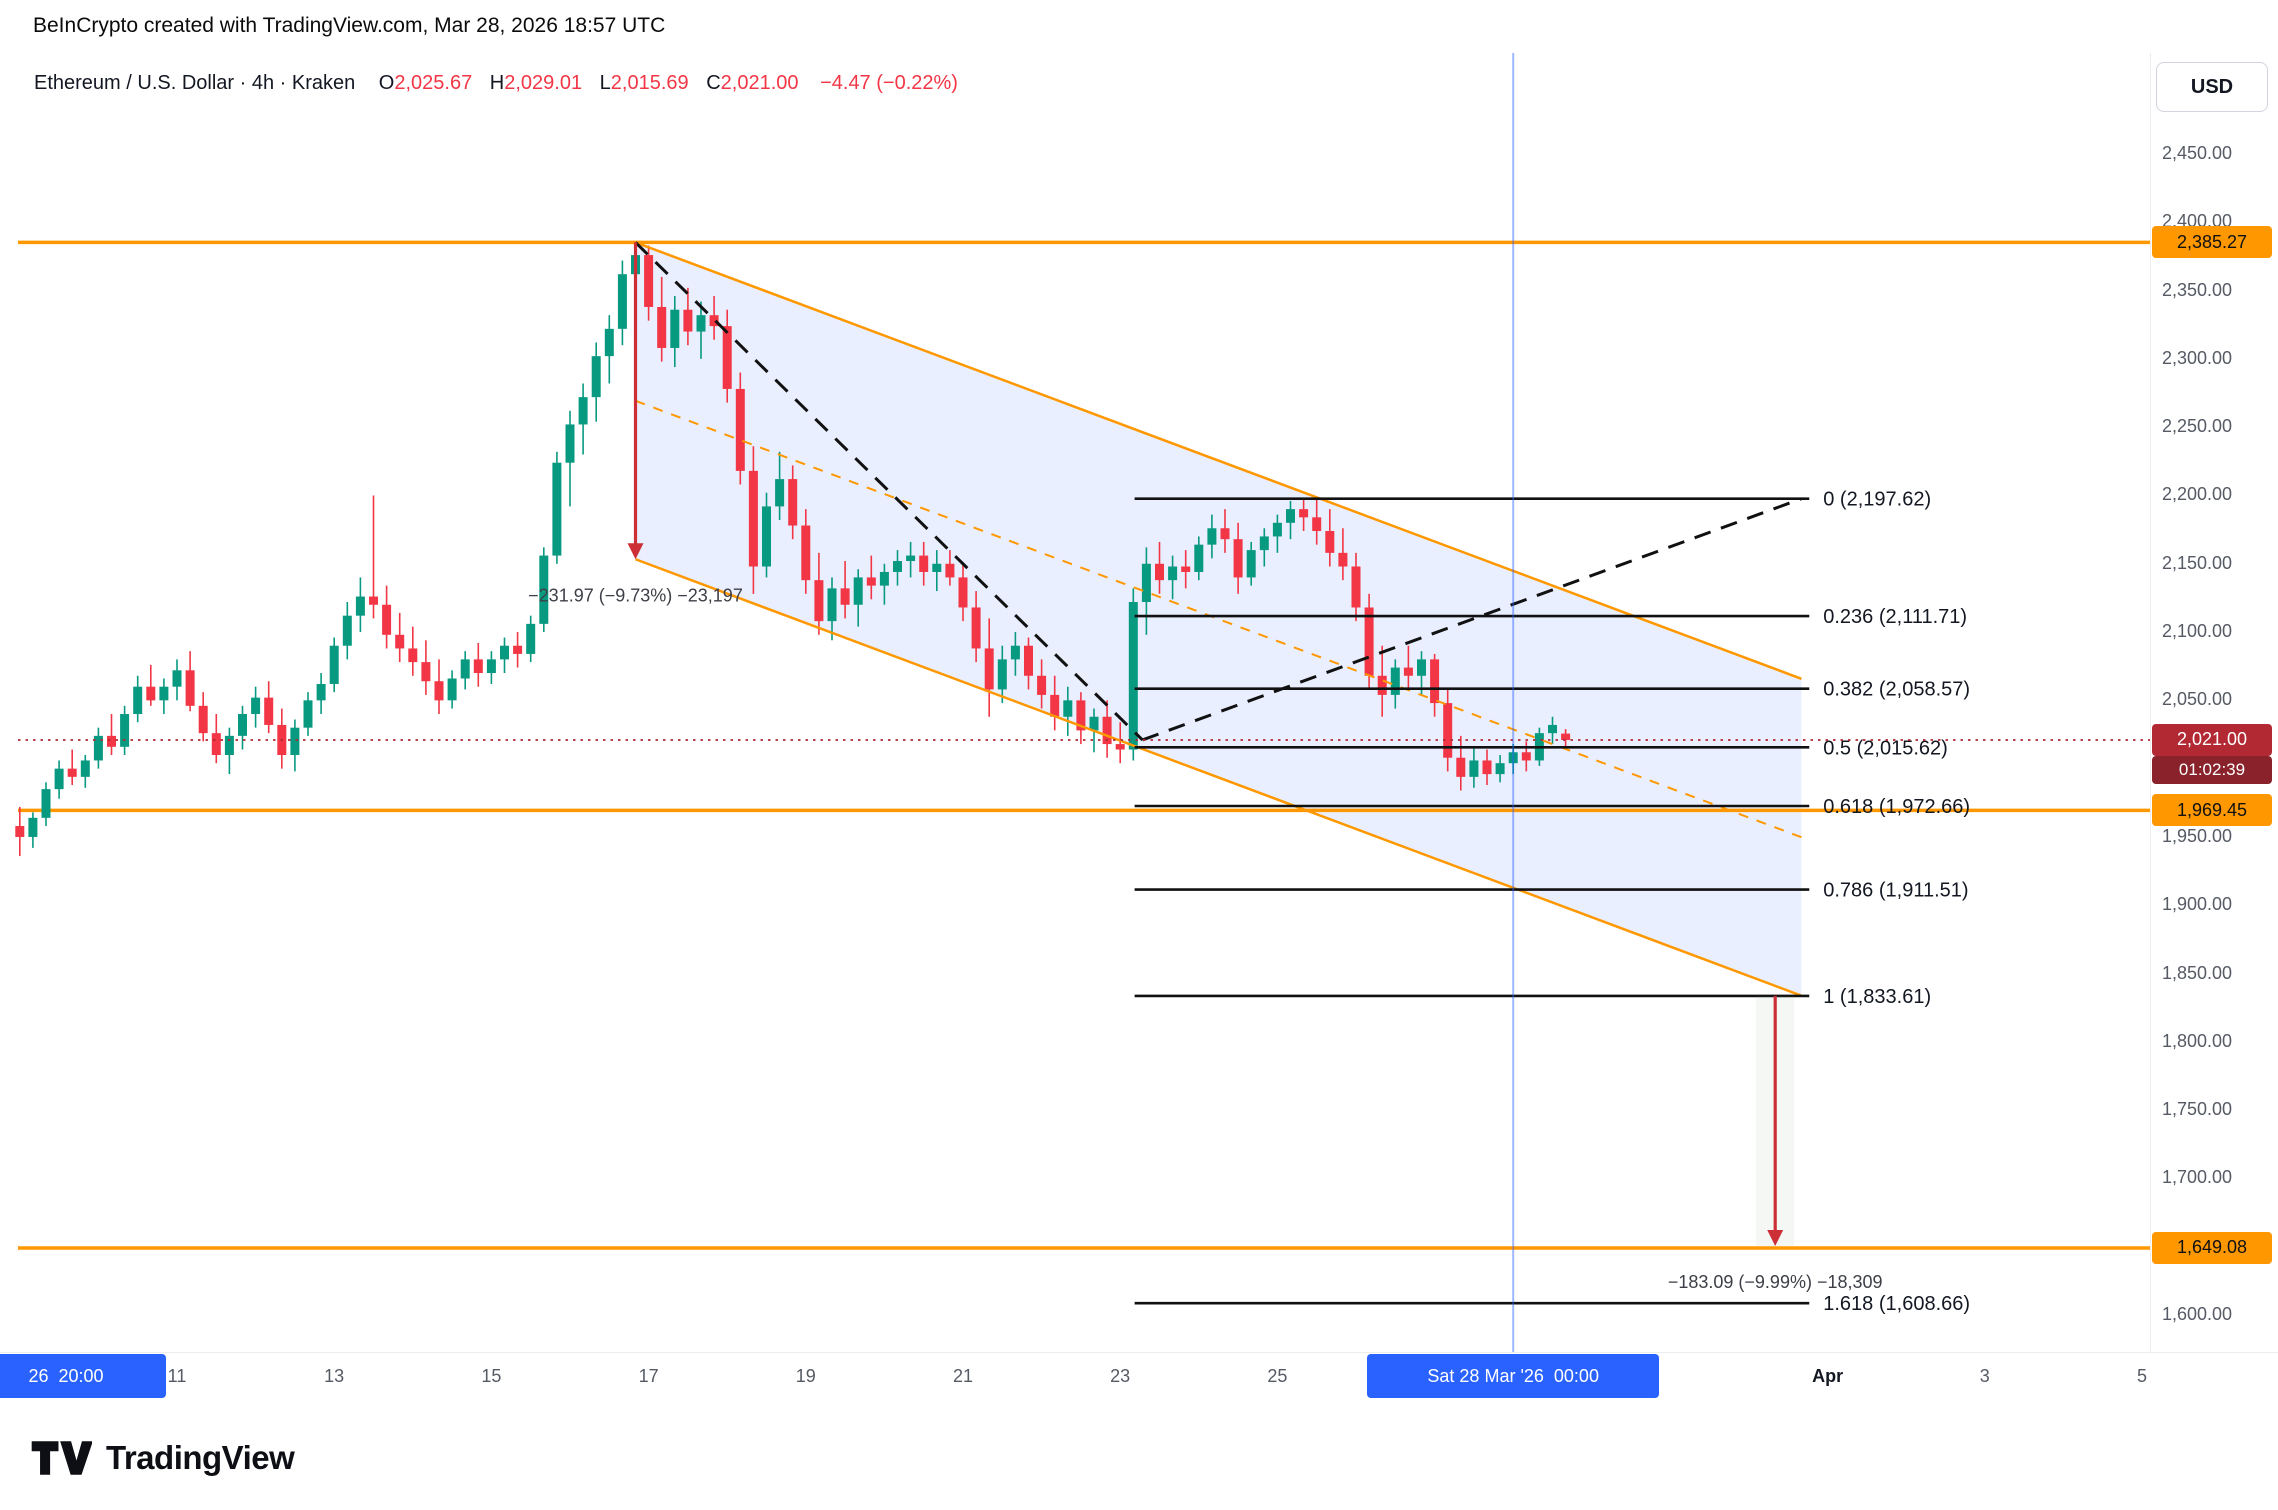  I want to click on price-tick: 1,600.00, so click(2197, 1314).